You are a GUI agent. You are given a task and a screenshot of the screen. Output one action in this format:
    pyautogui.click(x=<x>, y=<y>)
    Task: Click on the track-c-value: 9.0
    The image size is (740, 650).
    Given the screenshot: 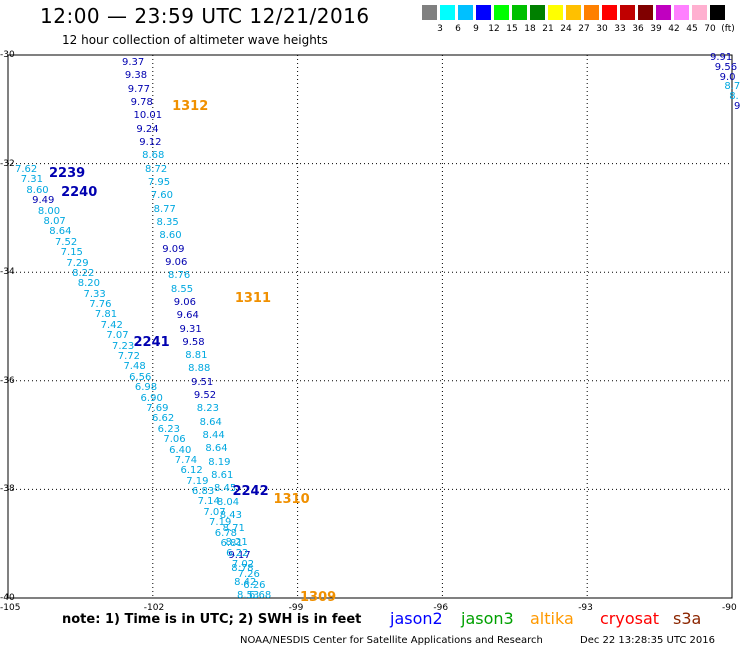 What is the action you would take?
    pyautogui.click(x=727, y=77)
    